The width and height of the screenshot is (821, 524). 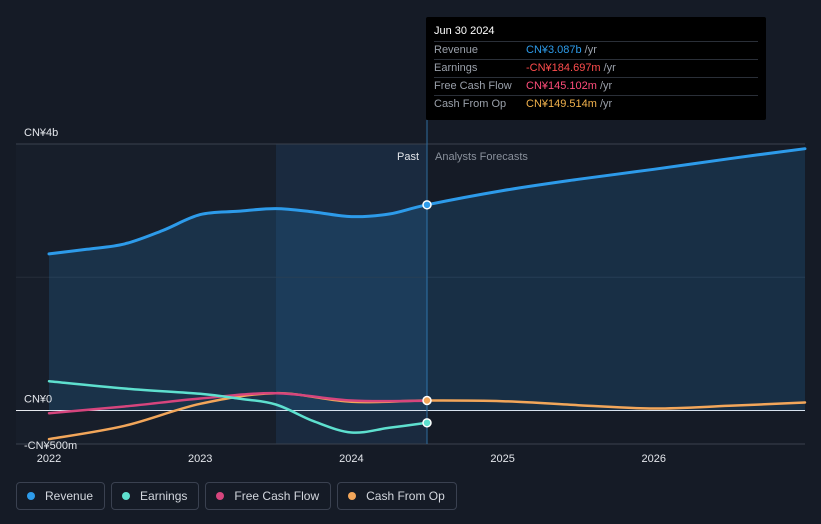 I want to click on tooltip-row-free-cash-flow: Free Cash Flow CN¥145.102m /yr, so click(x=596, y=86).